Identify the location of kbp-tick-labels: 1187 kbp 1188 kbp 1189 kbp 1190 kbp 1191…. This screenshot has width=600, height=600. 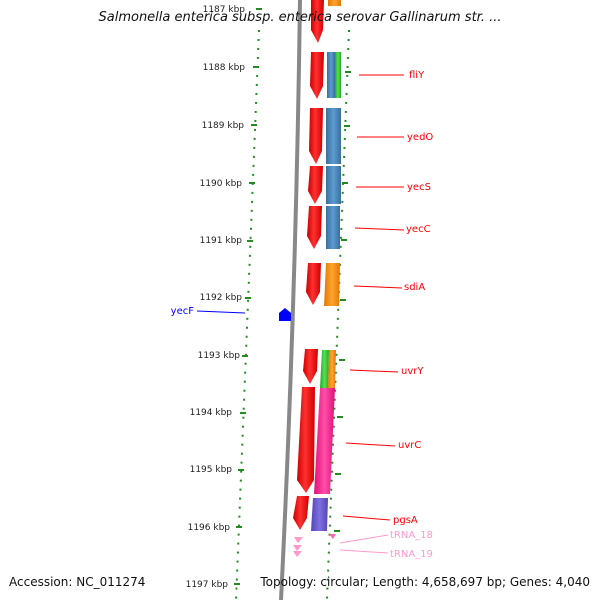
(216, 297).